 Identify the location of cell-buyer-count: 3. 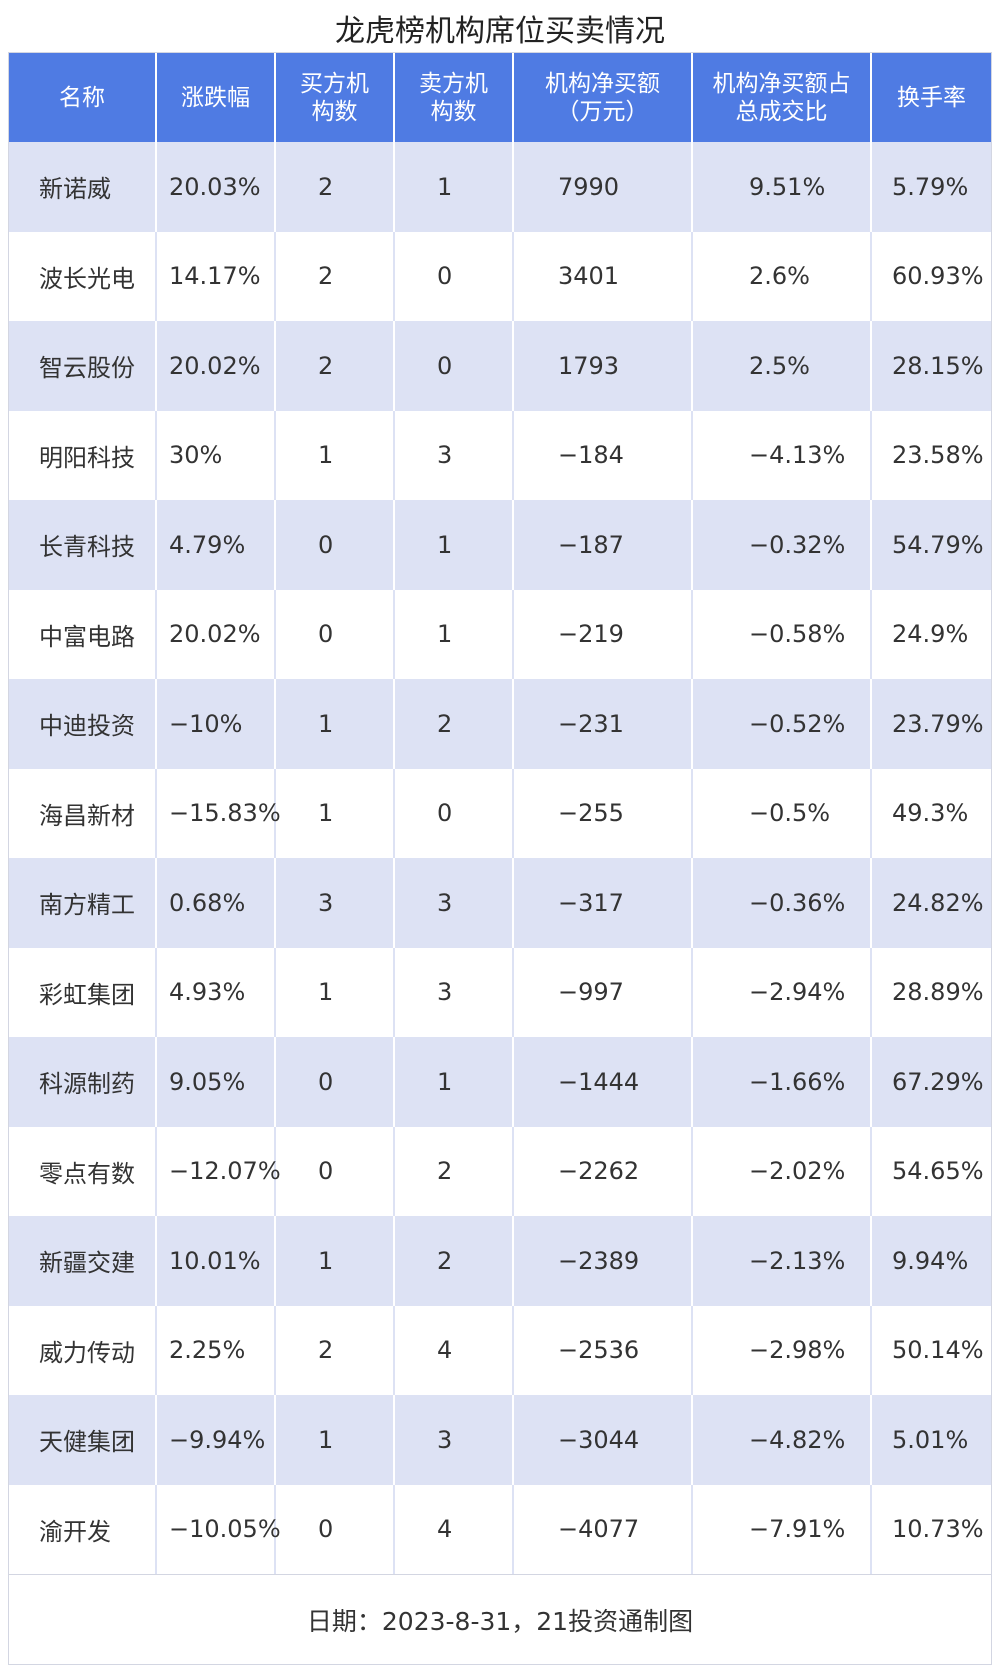
(335, 903).